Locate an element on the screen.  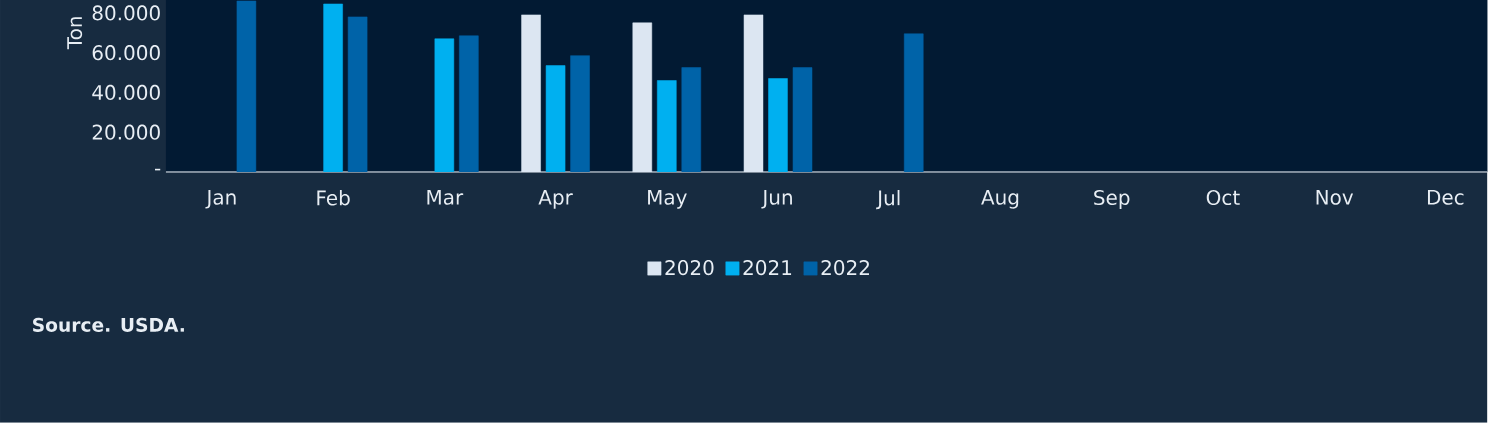
legend-label: 2022 is located at coordinates (845, 268).